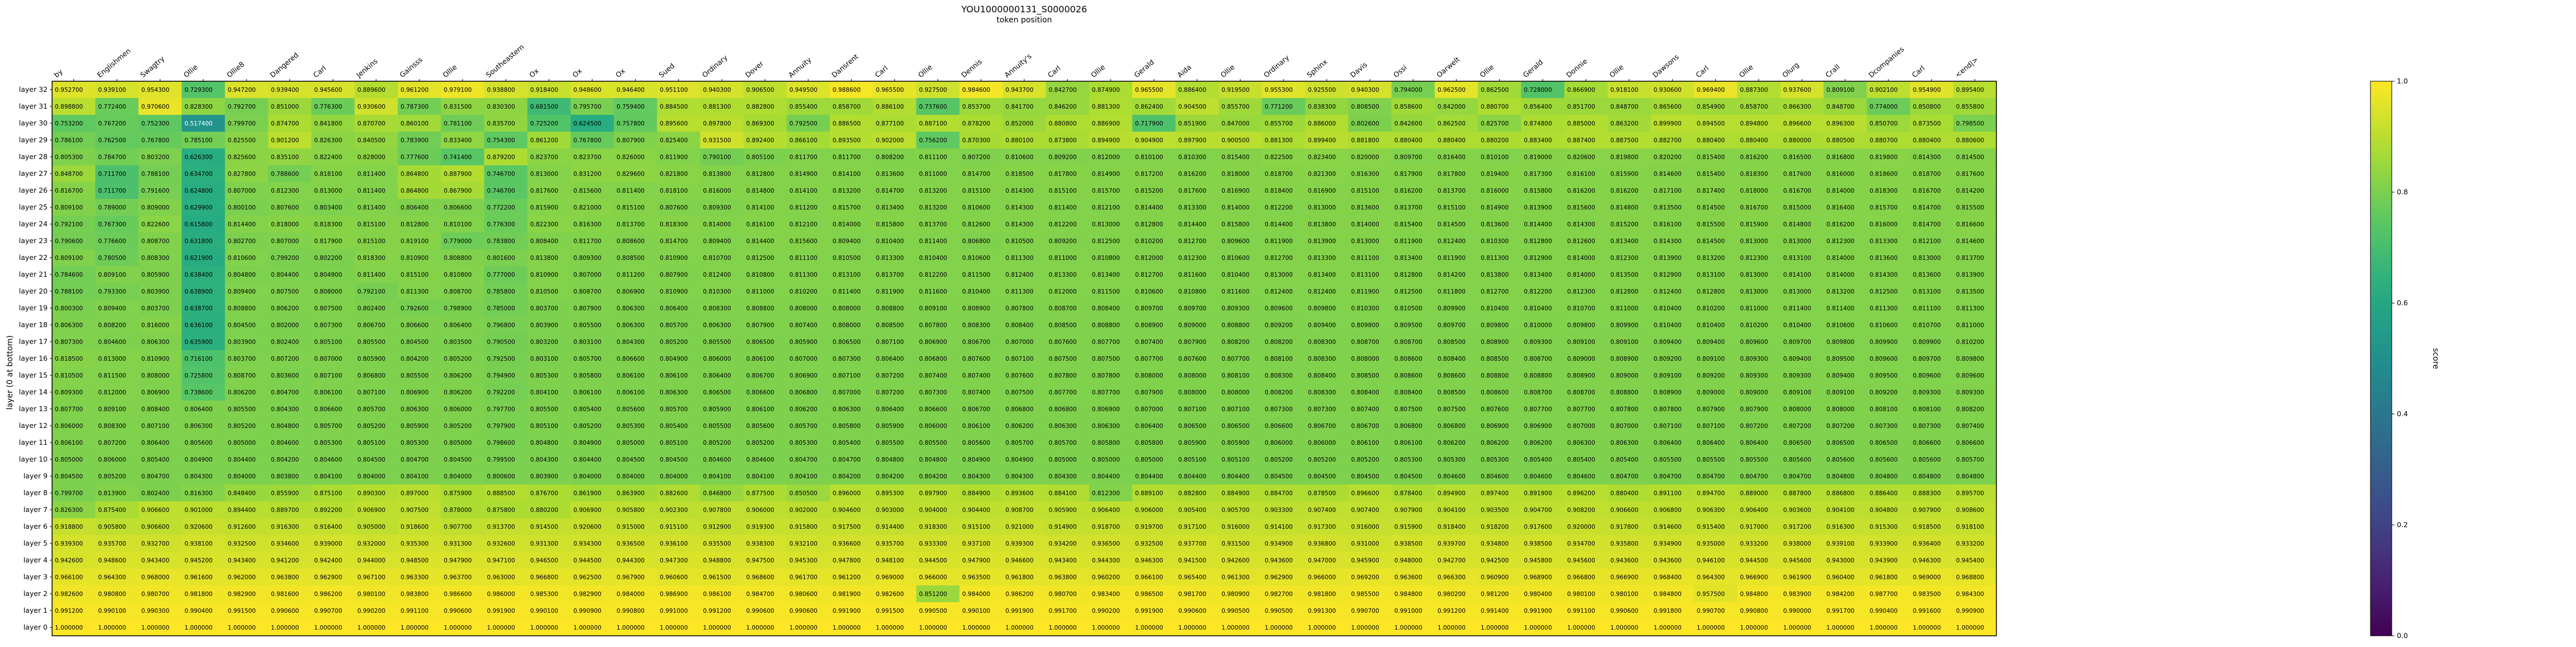  What do you see at coordinates (1884, 158) in the screenshot?
I see `cell-value-label: 0.819800` at bounding box center [1884, 158].